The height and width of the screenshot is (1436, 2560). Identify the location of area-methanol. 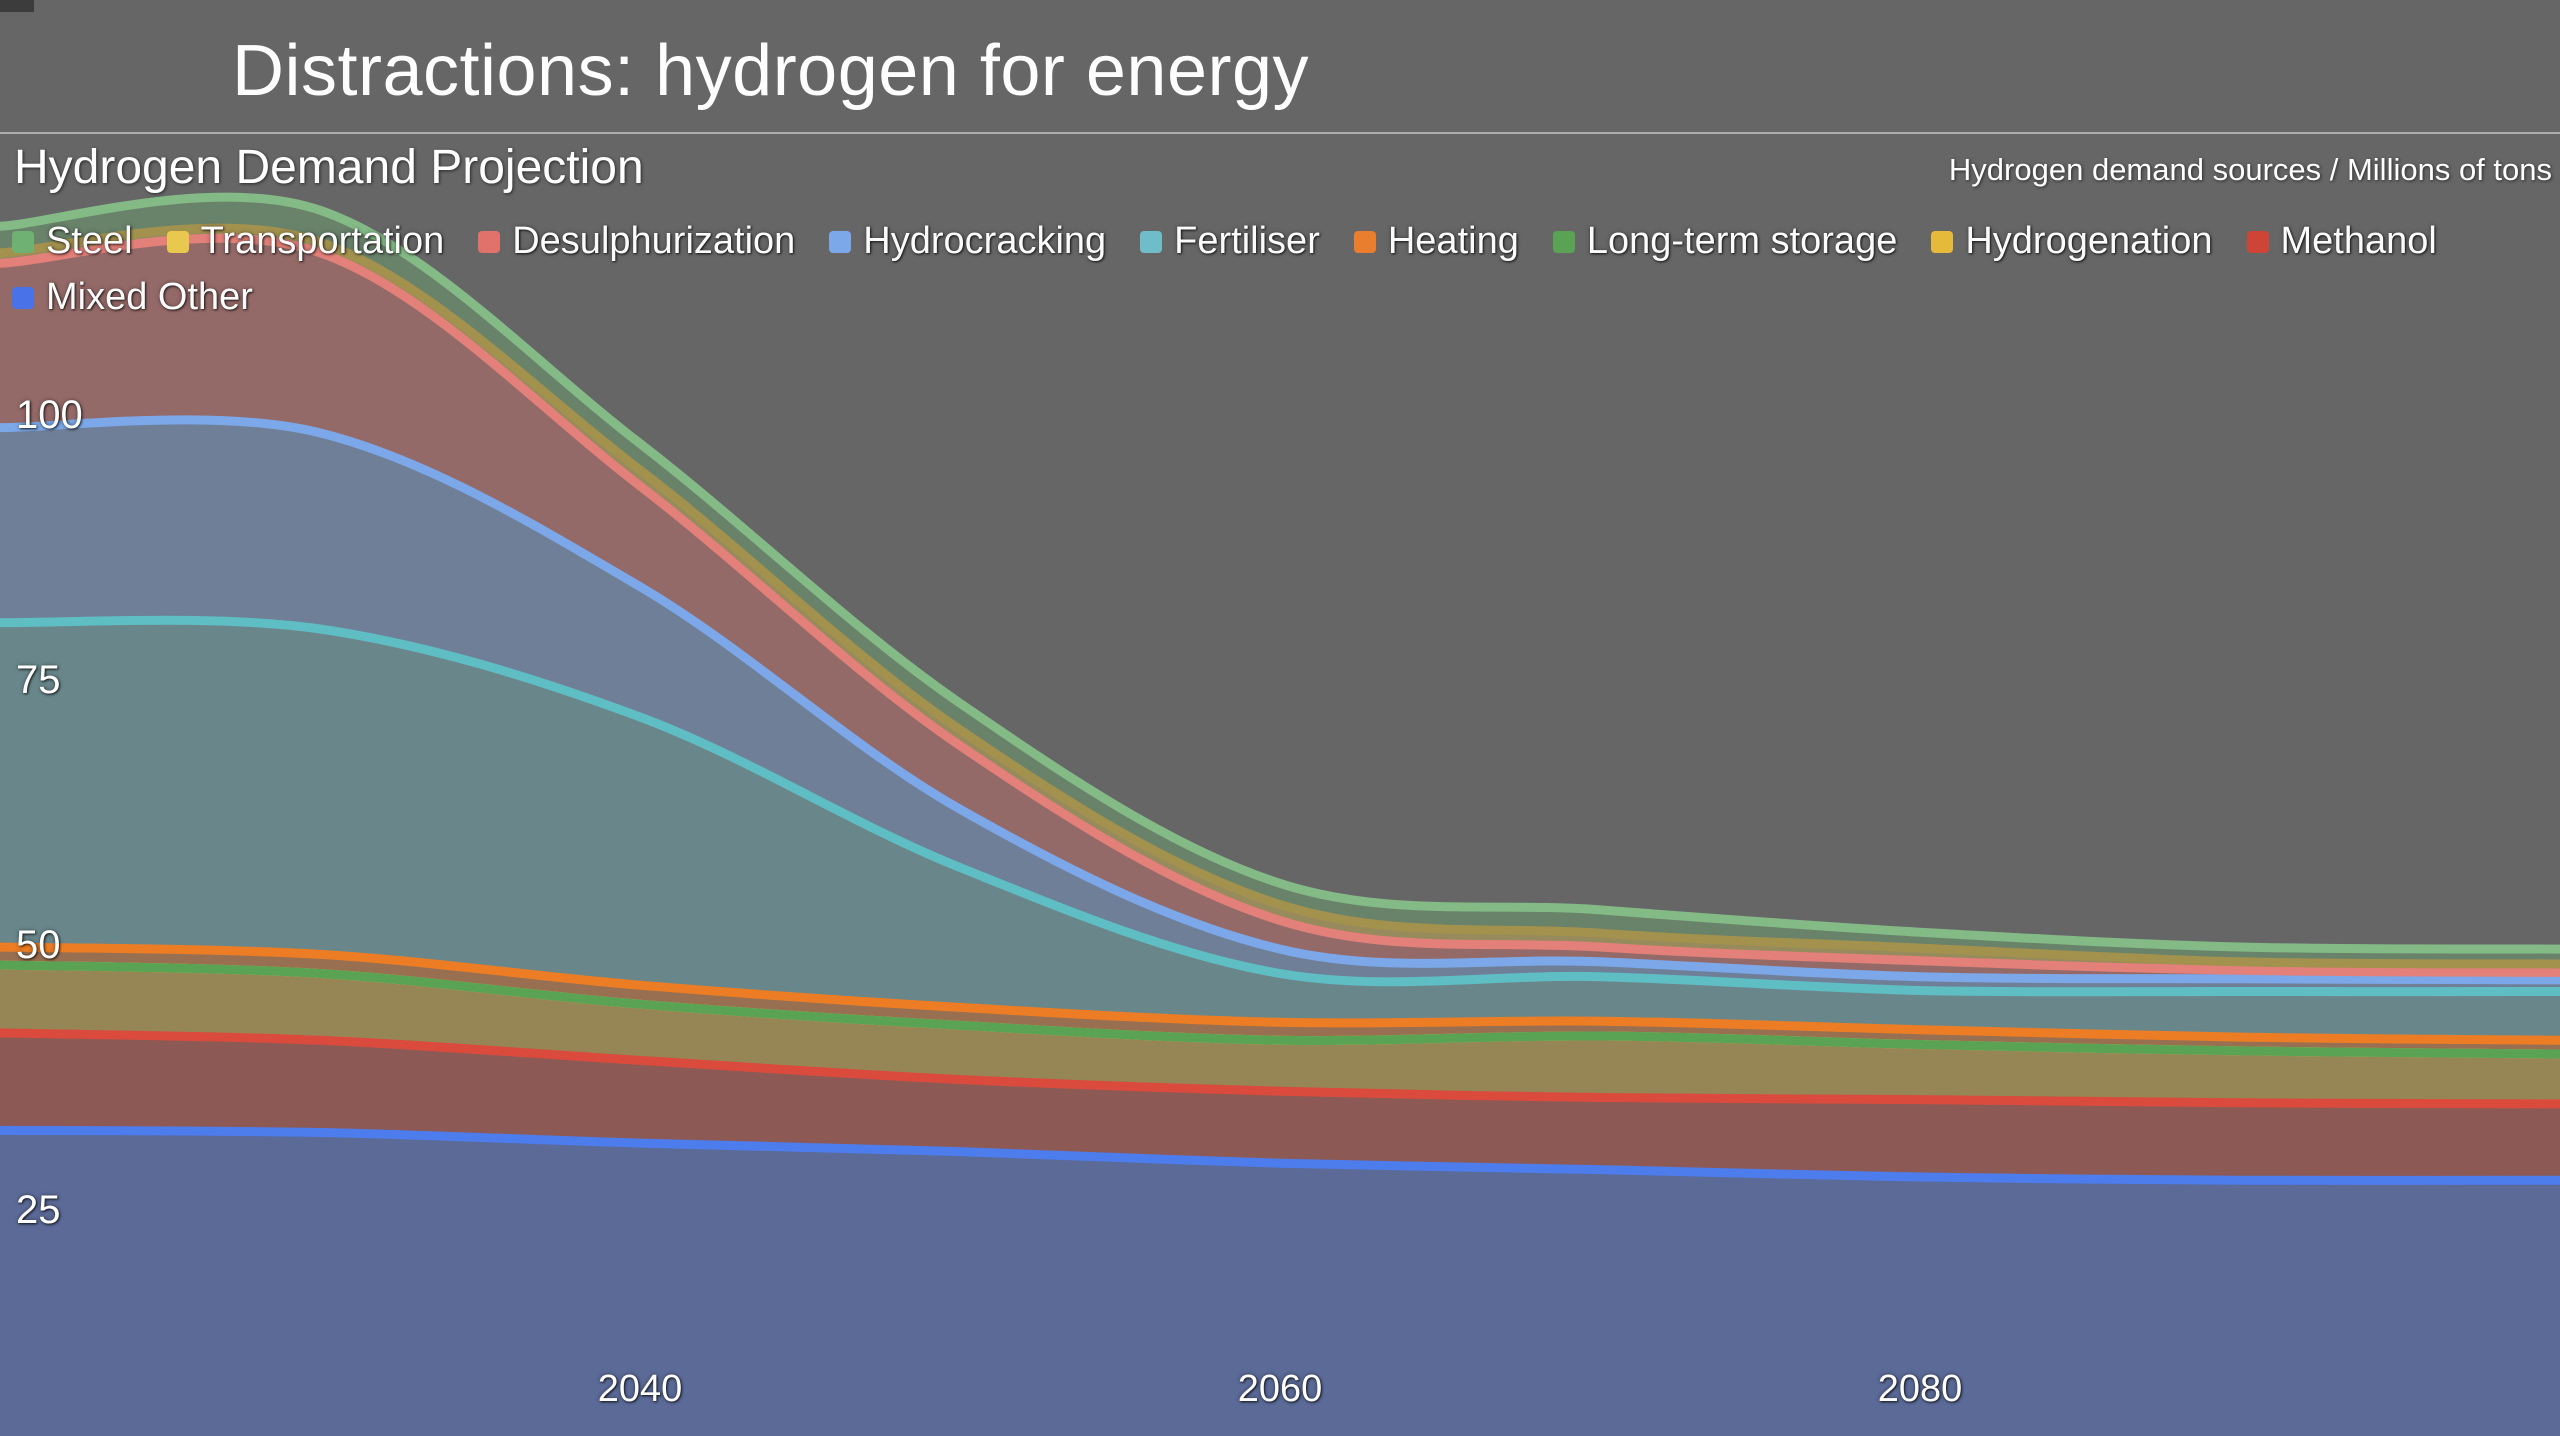
(1280, 1106).